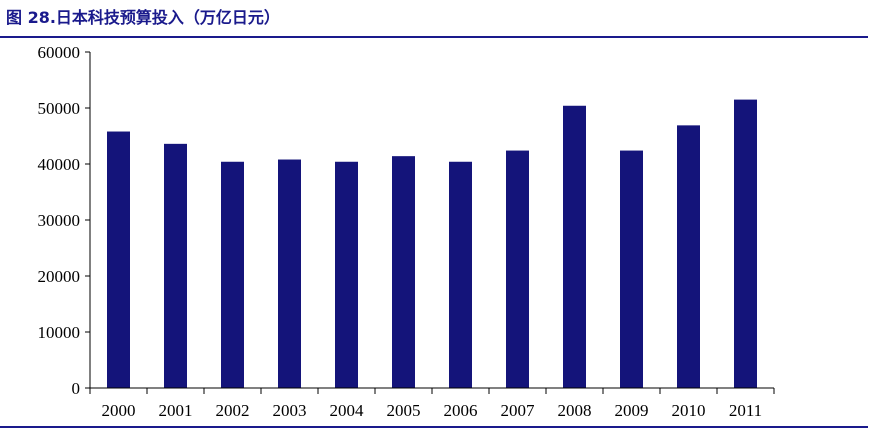 The image size is (880, 430). I want to click on x-tick-label: 2006, so click(461, 410).